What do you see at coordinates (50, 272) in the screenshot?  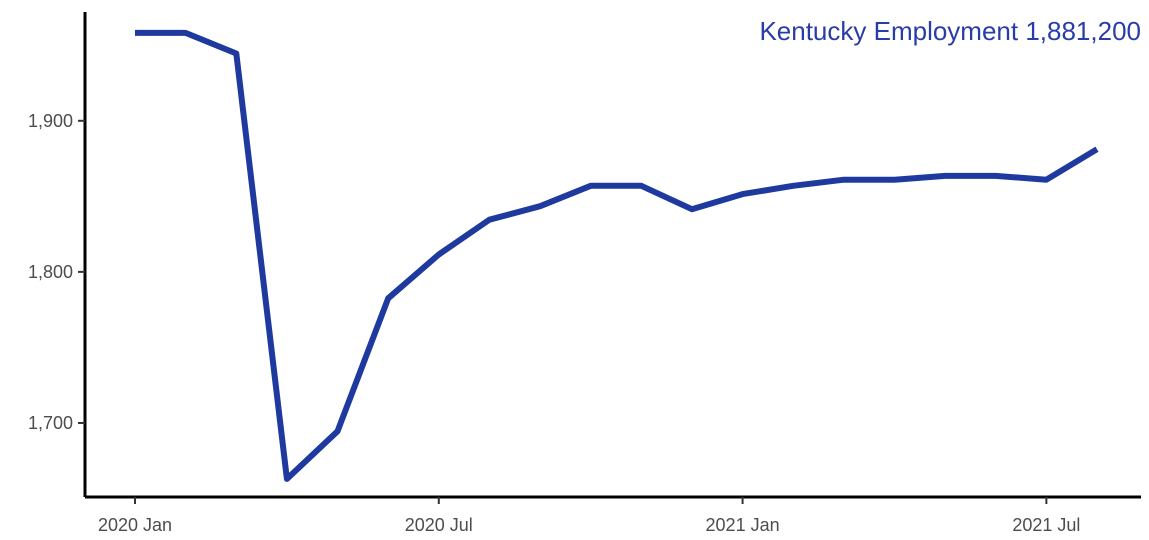 I see `y-tick-label: 1,800` at bounding box center [50, 272].